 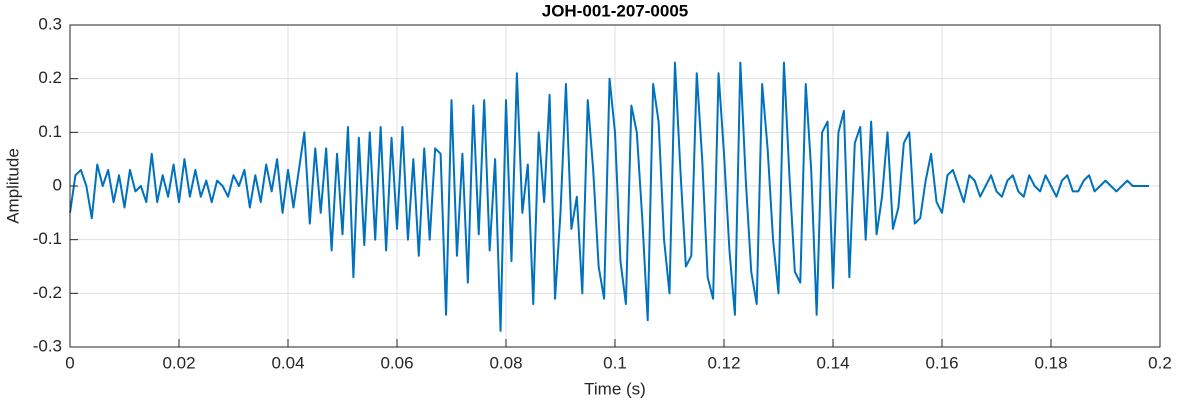 I want to click on x-tick-label: 0.04, so click(x=287, y=362).